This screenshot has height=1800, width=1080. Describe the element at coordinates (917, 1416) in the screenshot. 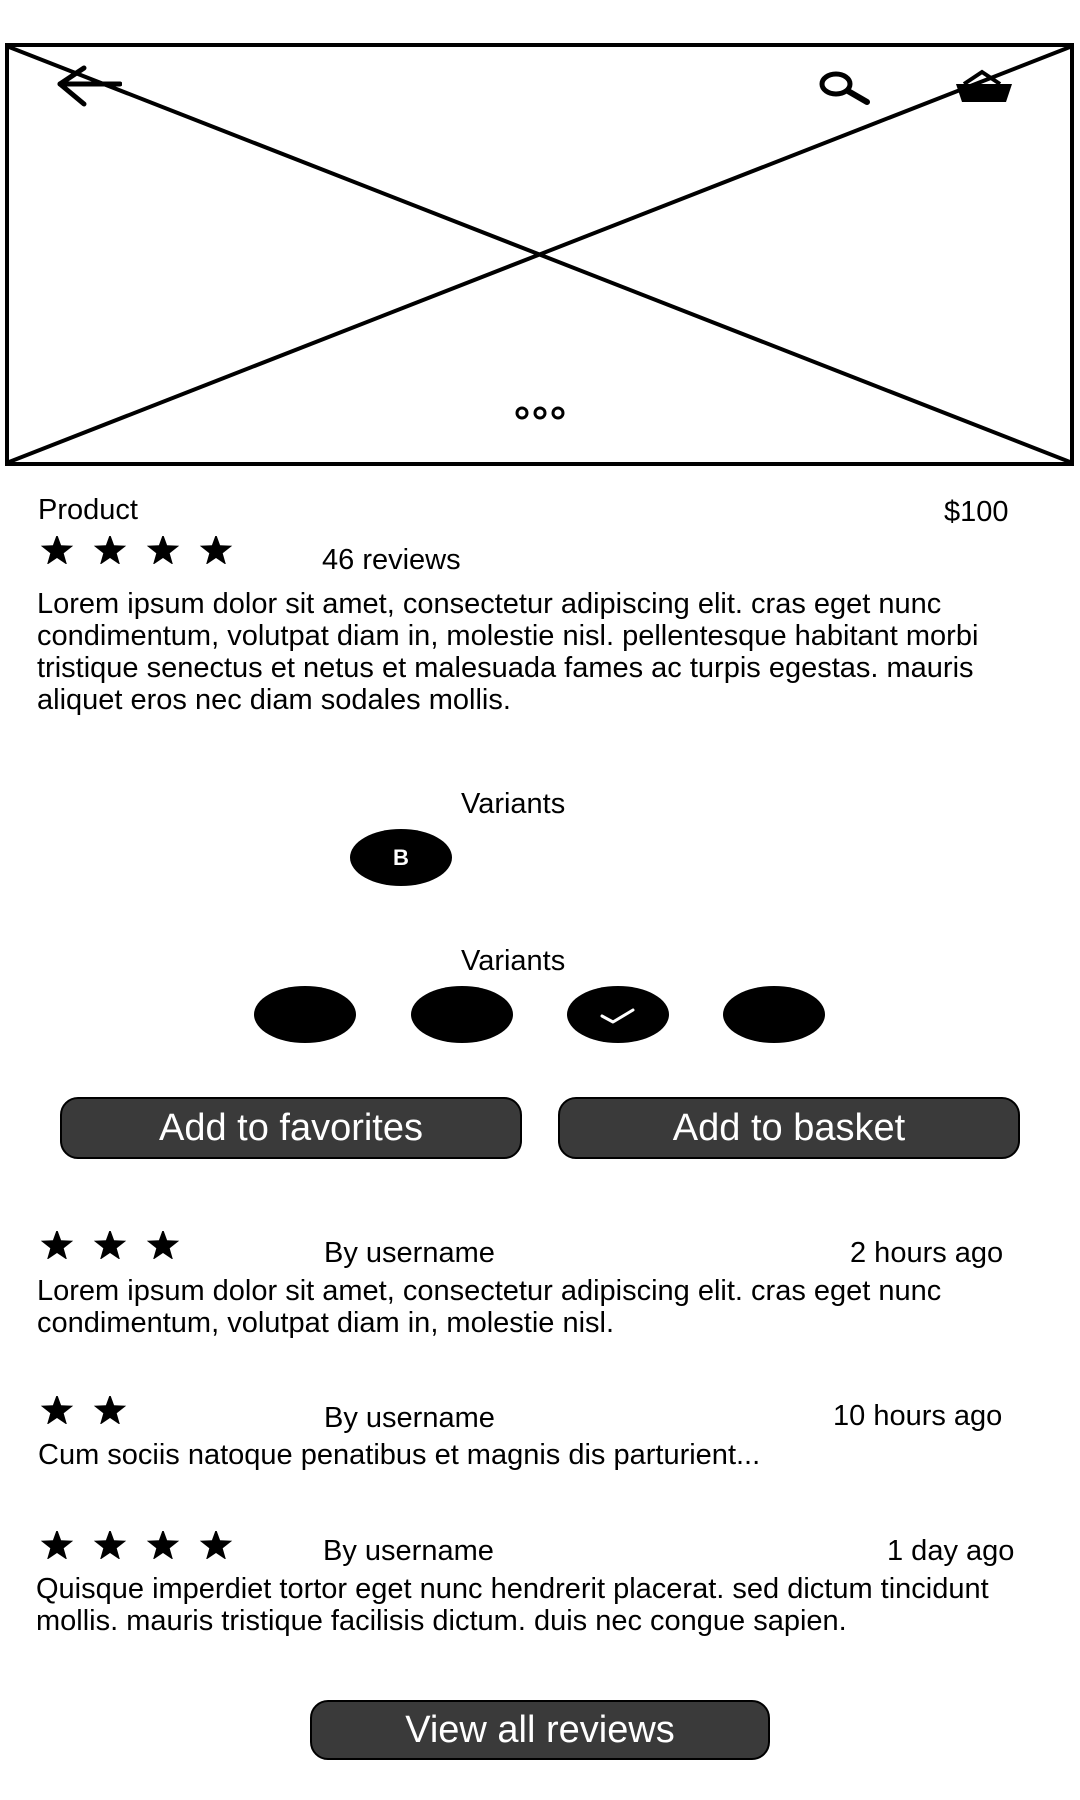

I see `review-time: 10 hours ago` at that location.